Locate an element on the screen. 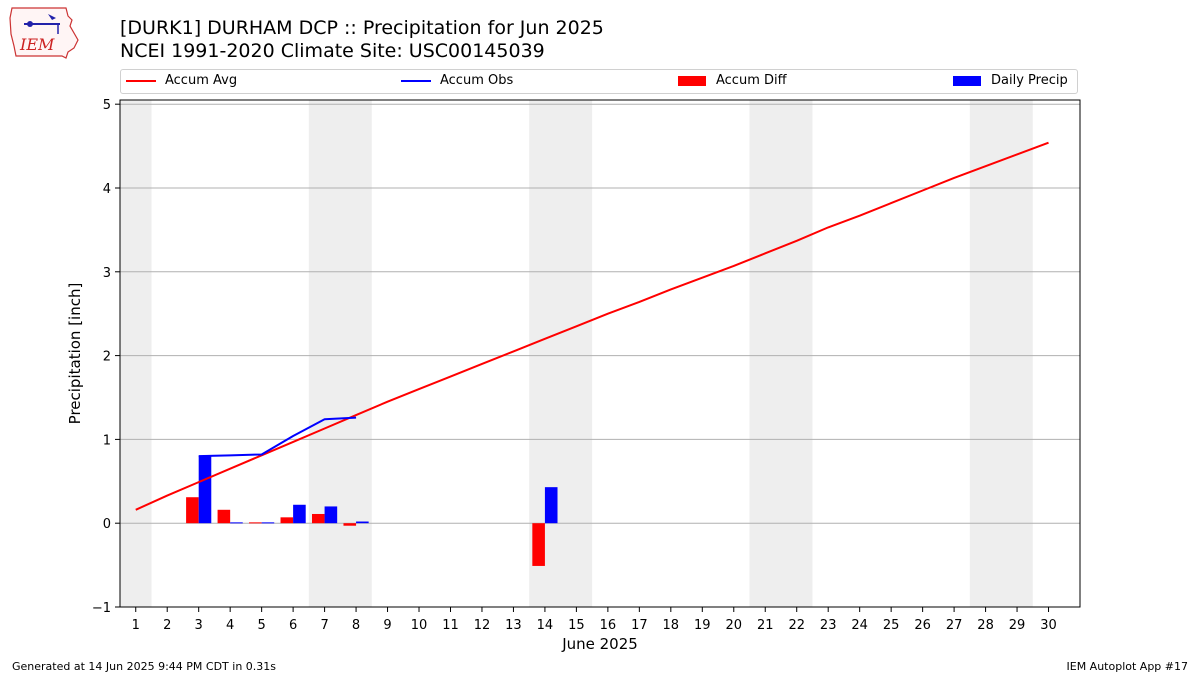 The height and width of the screenshot is (675, 1200). logo-text: IEM is located at coordinates (37, 44).